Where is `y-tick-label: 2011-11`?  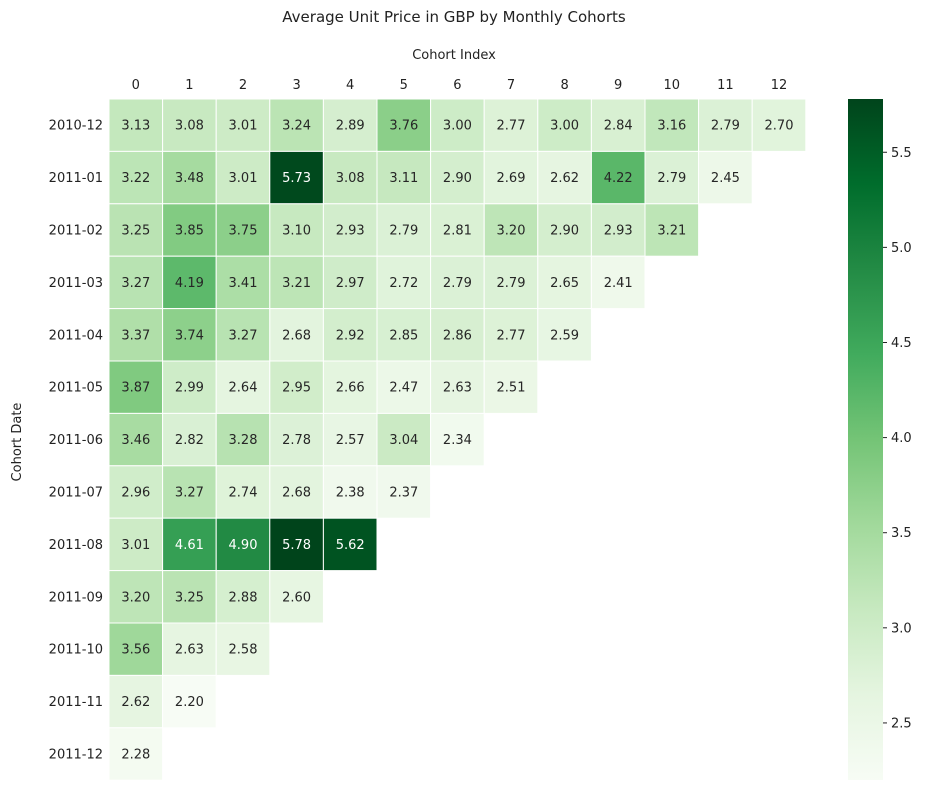 y-tick-label: 2011-11 is located at coordinates (76, 702).